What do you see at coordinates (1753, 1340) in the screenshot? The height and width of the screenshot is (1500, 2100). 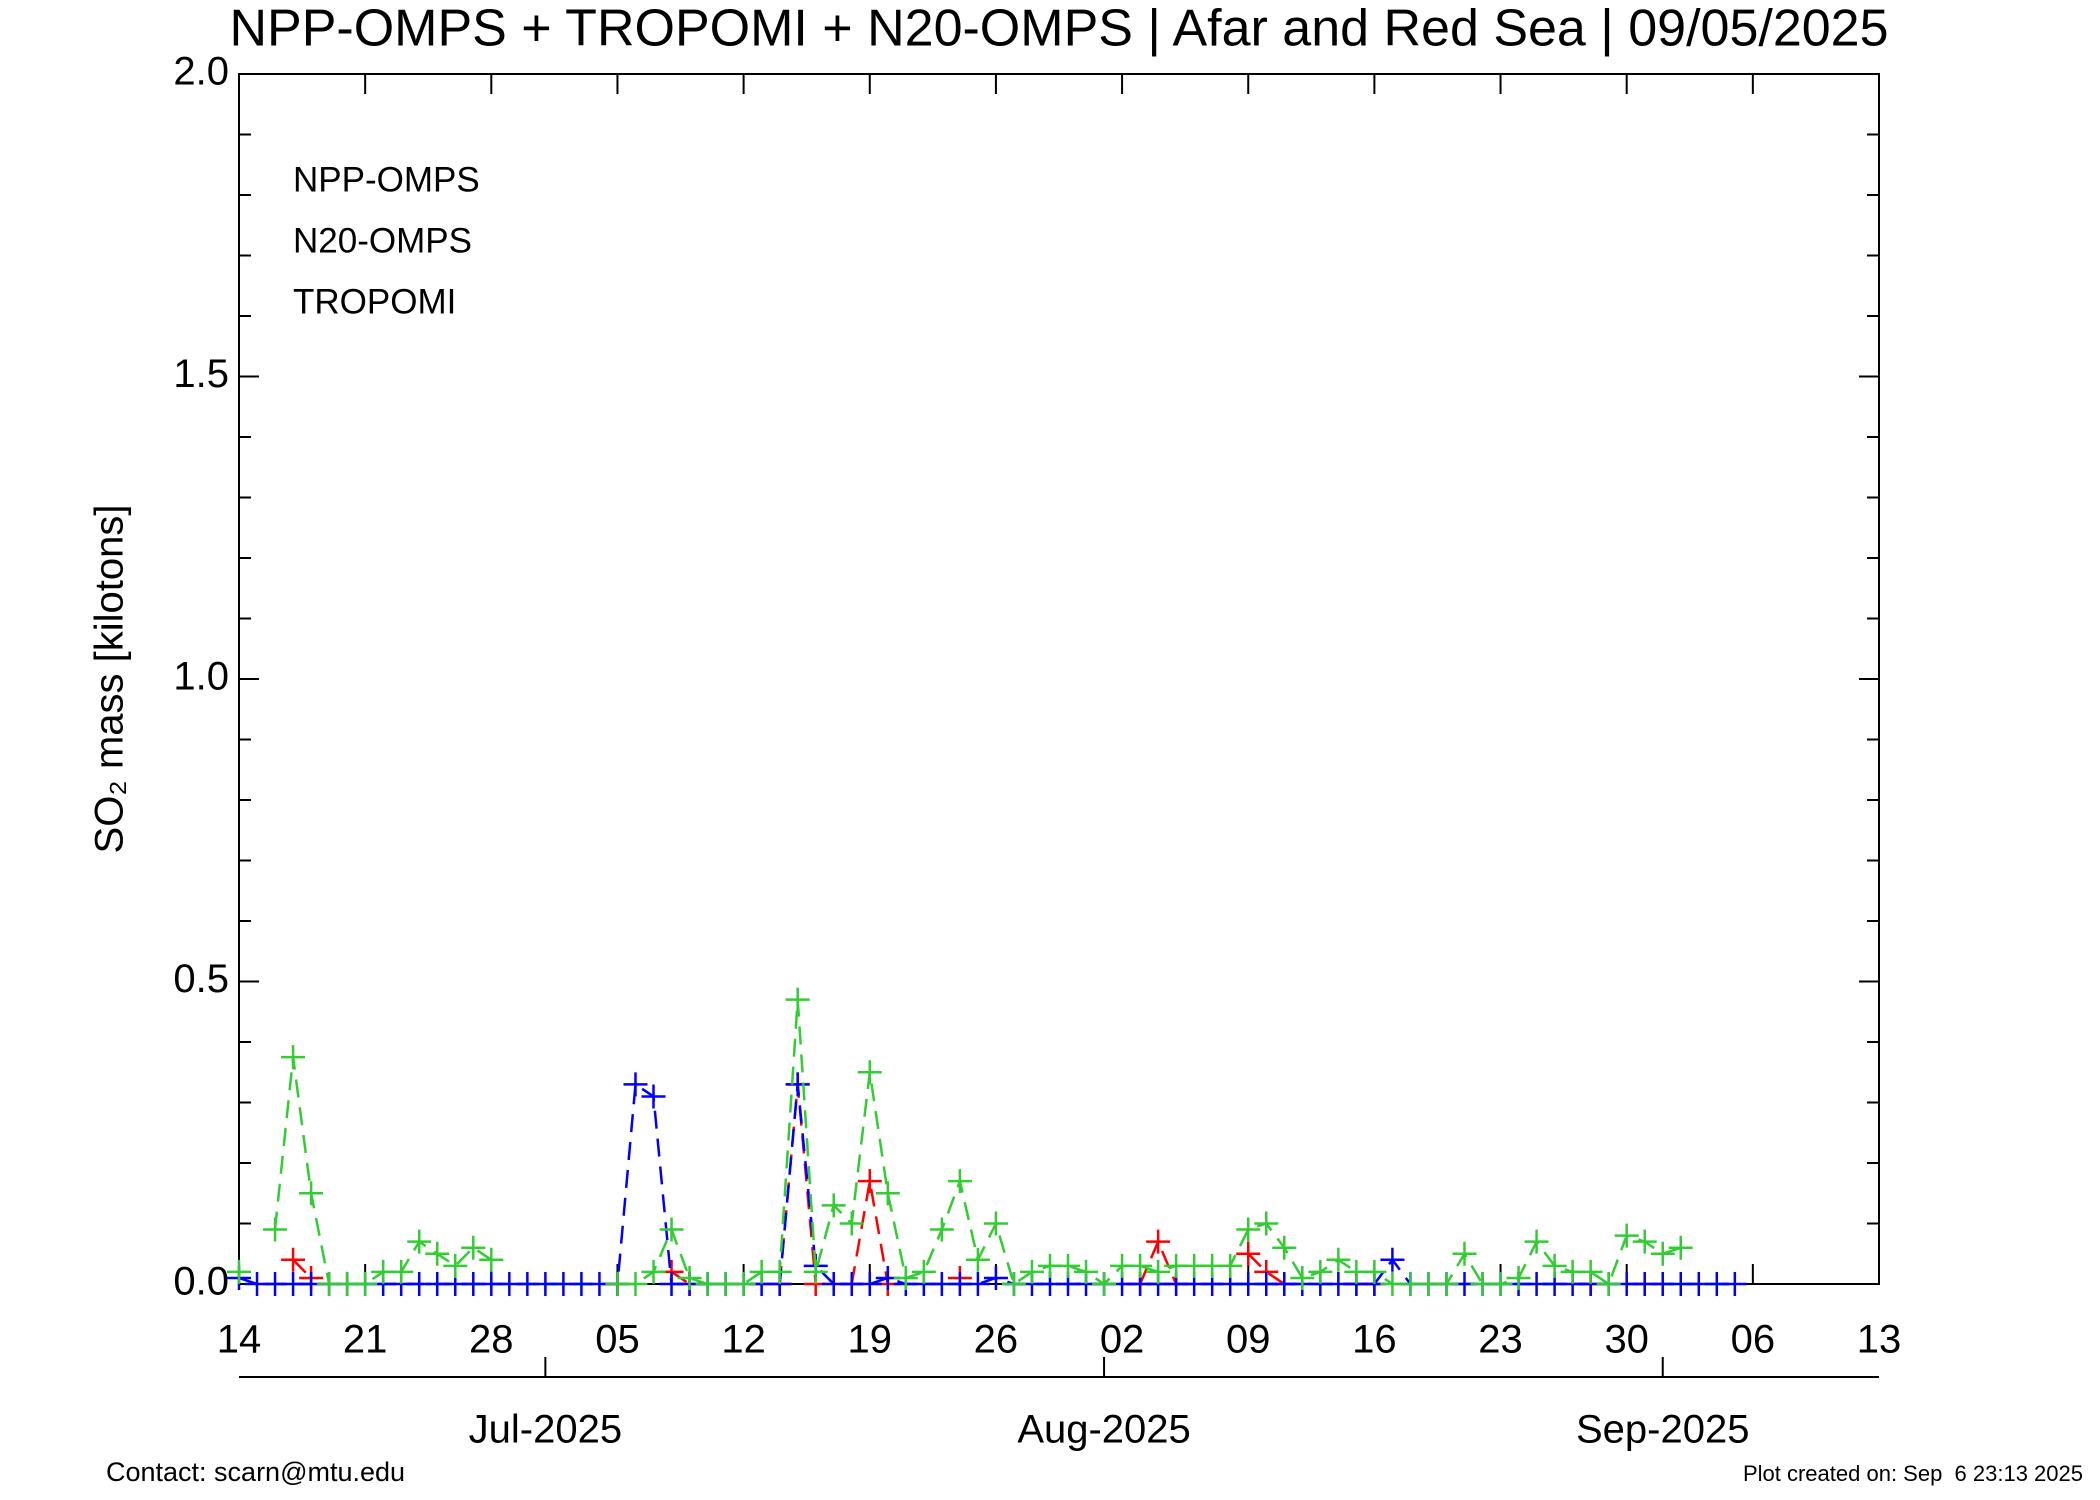 I see `x-tick-label: 06` at bounding box center [1753, 1340].